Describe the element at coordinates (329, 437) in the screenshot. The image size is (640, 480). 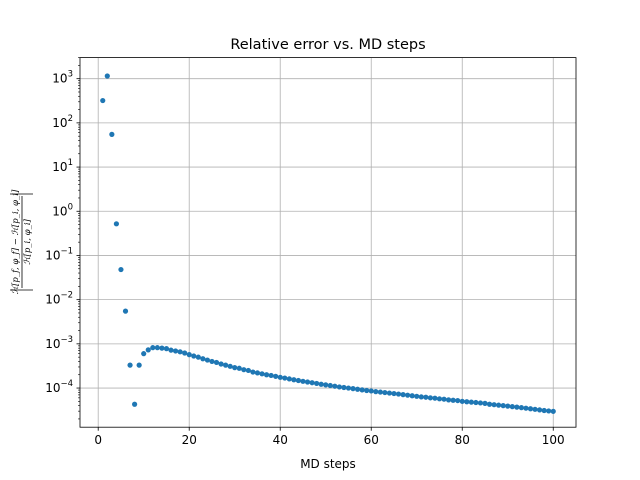
I see `x-axis-ticks: 0 20 40 60 80 100` at that location.